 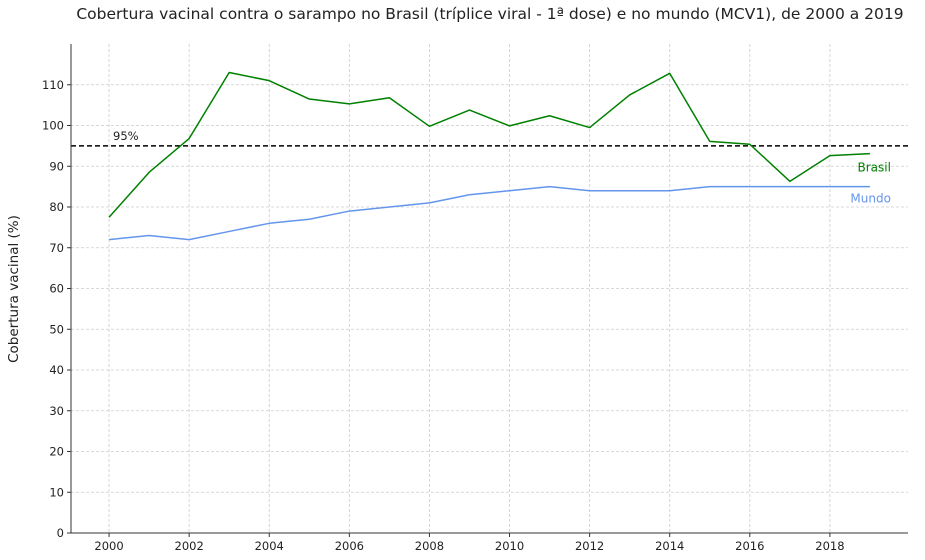 I want to click on y-tick-label: 80, so click(x=56, y=207).